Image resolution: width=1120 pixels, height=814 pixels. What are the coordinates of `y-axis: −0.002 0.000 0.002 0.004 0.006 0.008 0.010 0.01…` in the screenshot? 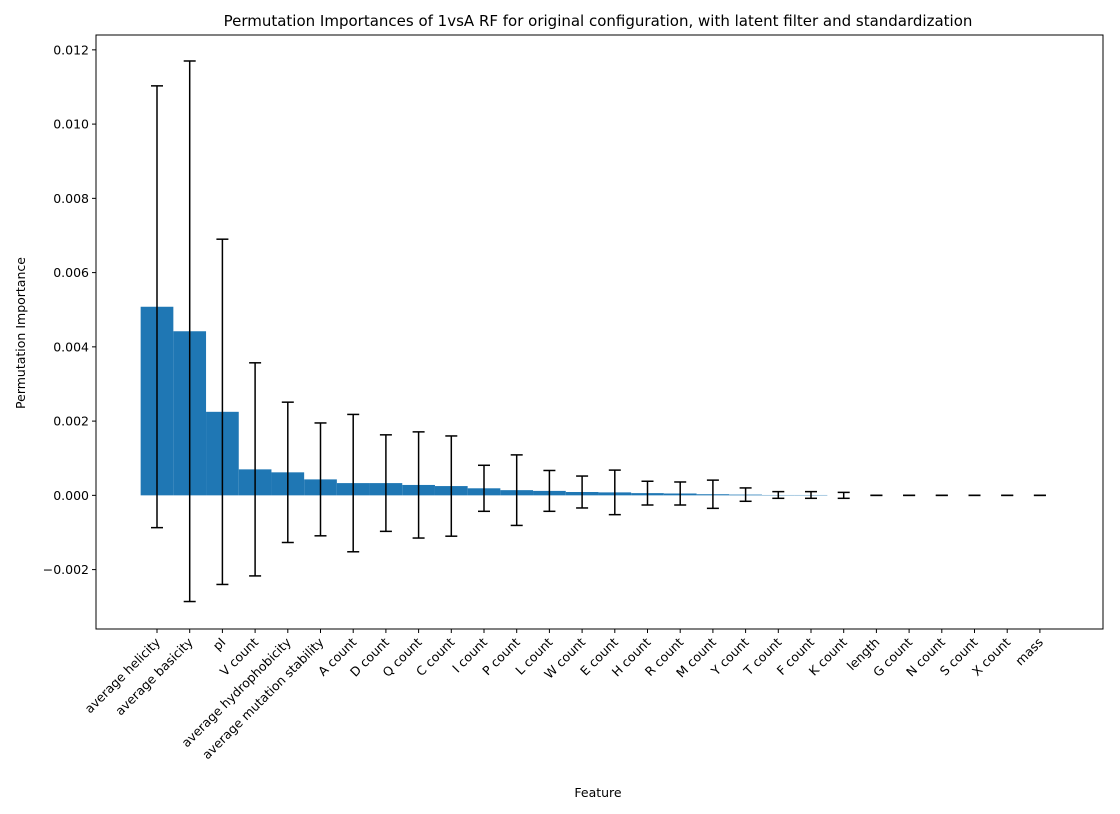 It's located at (69, 309).